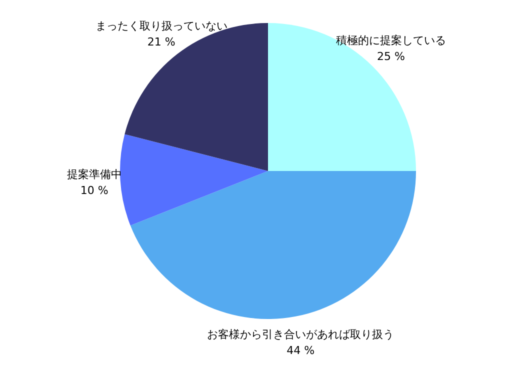  What do you see at coordinates (194, 180) in the screenshot?
I see `pie-slice` at bounding box center [194, 180].